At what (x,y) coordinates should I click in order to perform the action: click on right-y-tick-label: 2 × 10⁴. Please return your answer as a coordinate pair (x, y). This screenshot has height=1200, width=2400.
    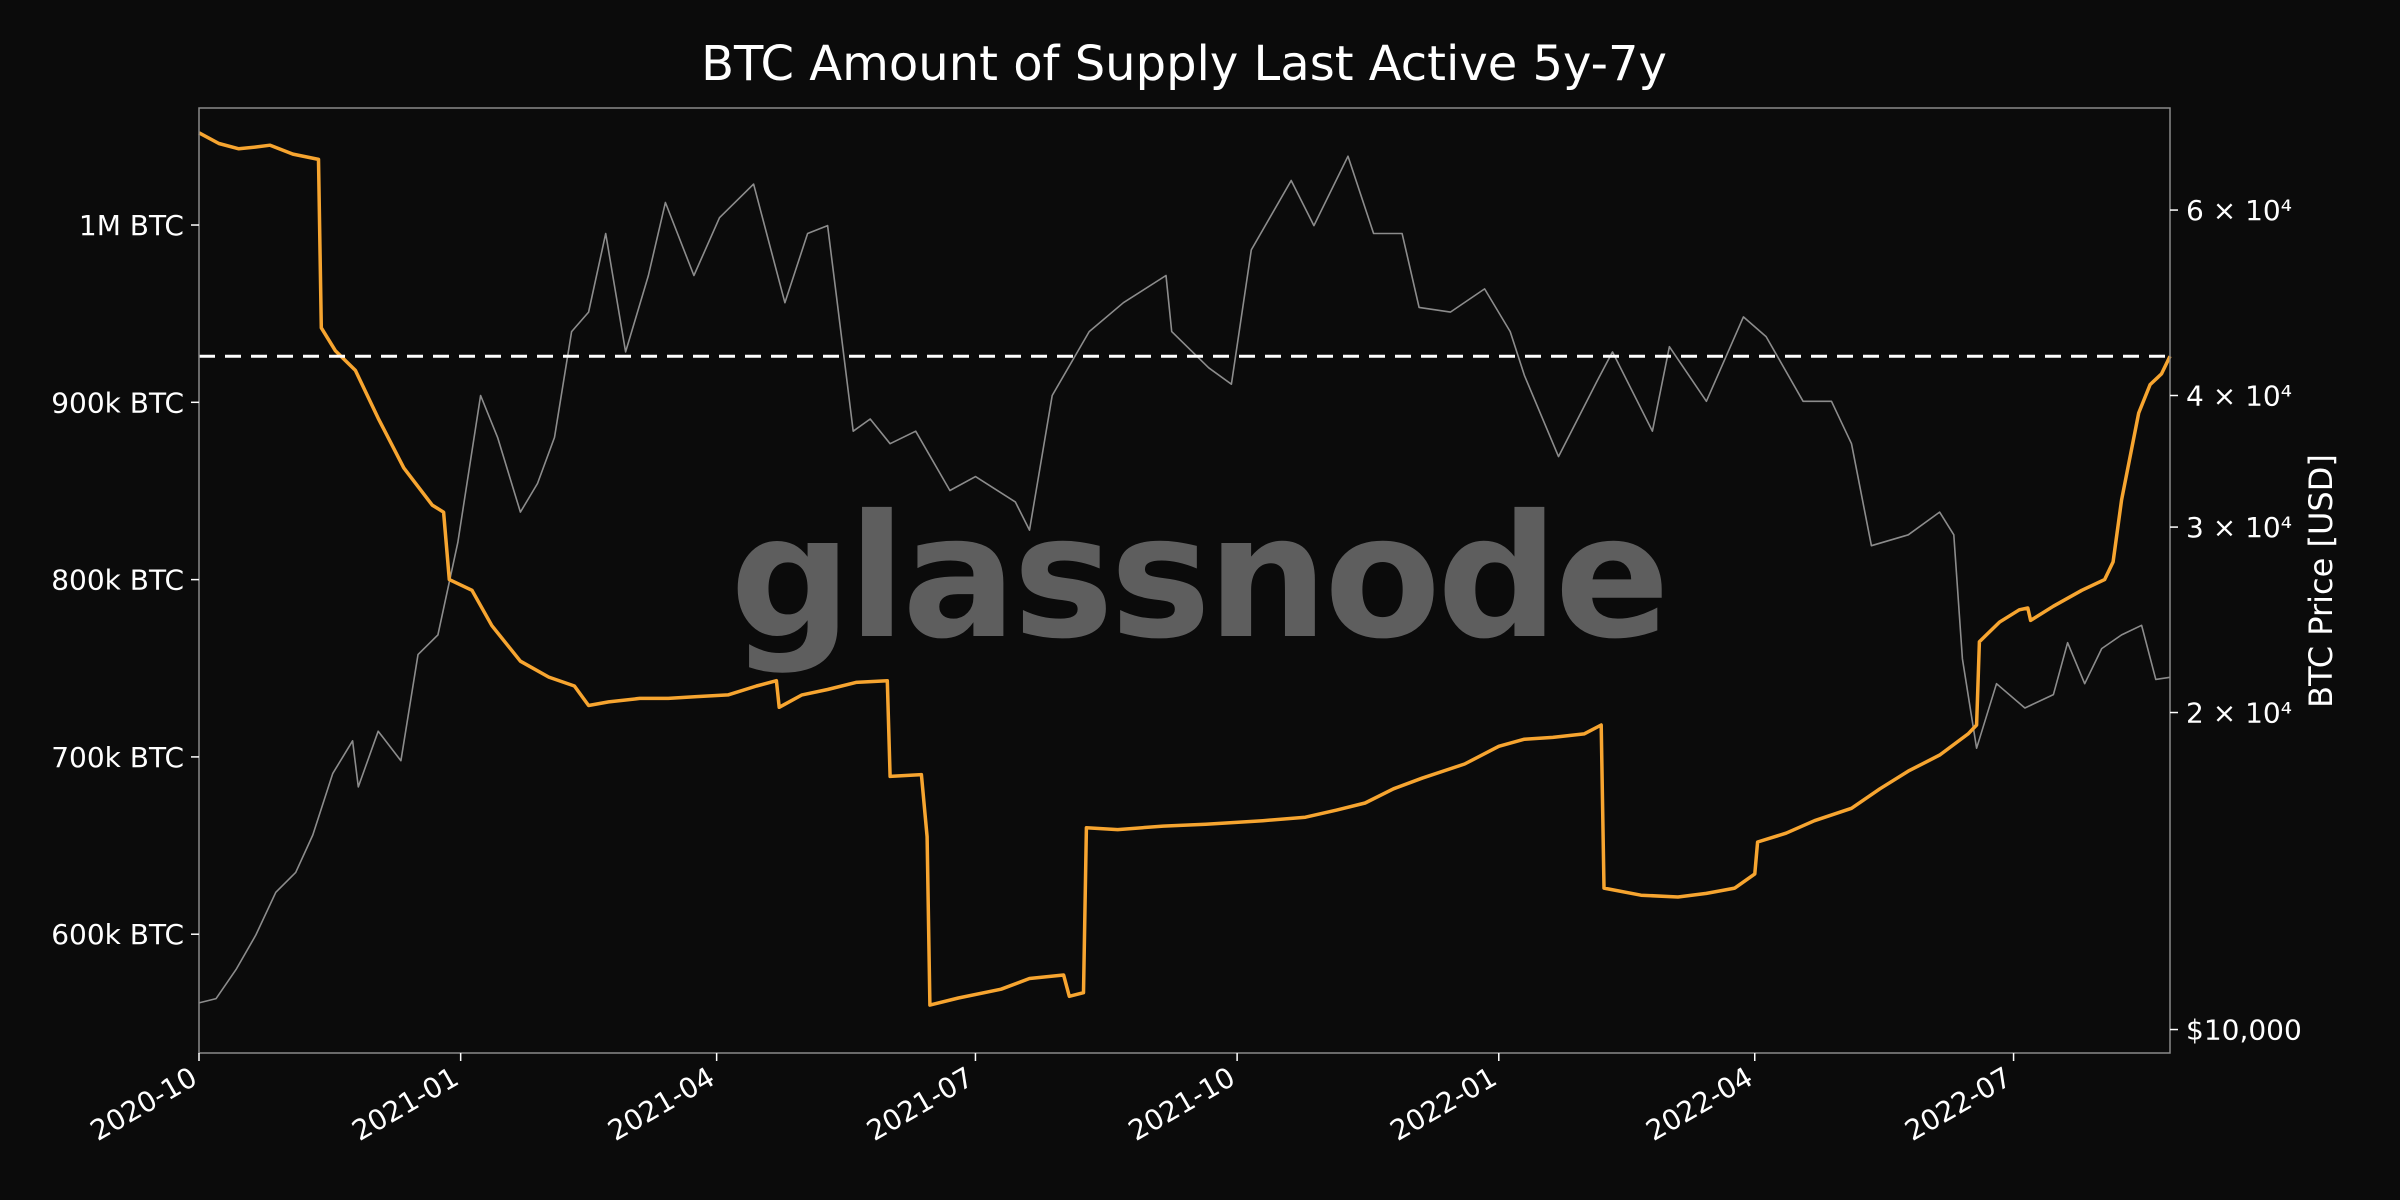
    Looking at the image, I should click on (2239, 713).